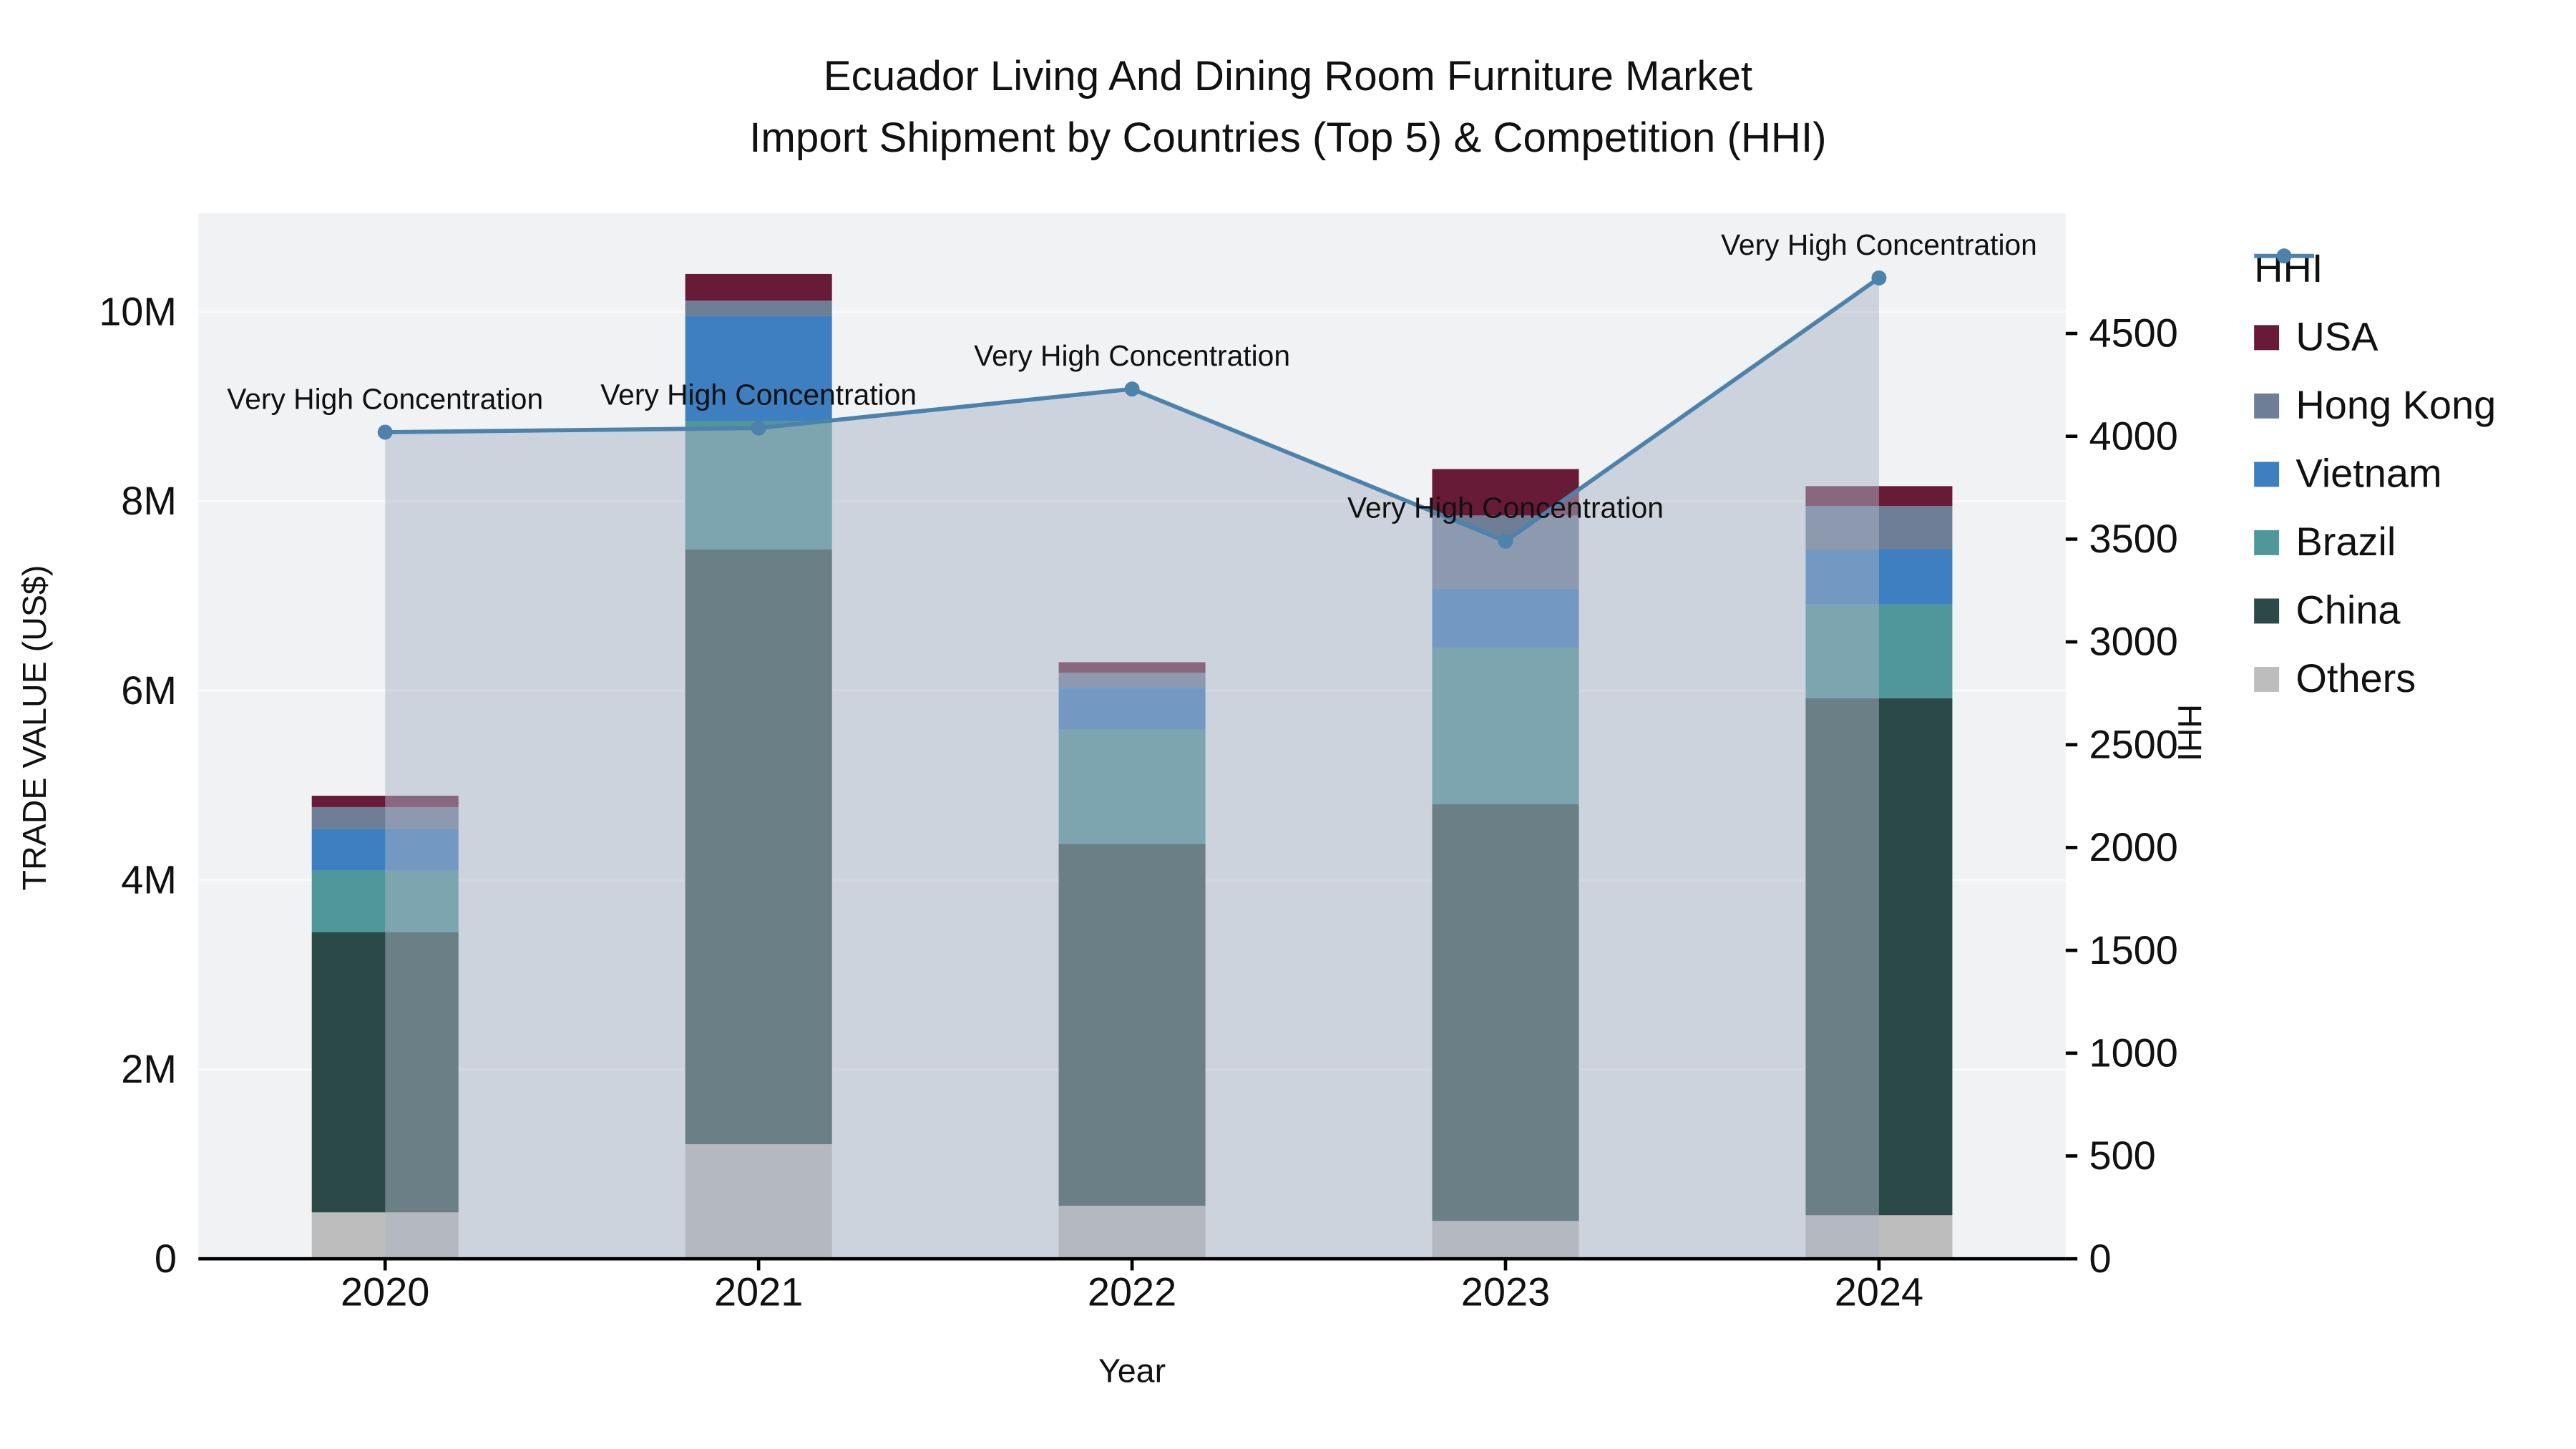 The height and width of the screenshot is (1449, 2576). I want to click on y-right-tick-label-1000: 1000, so click(2133, 1052).